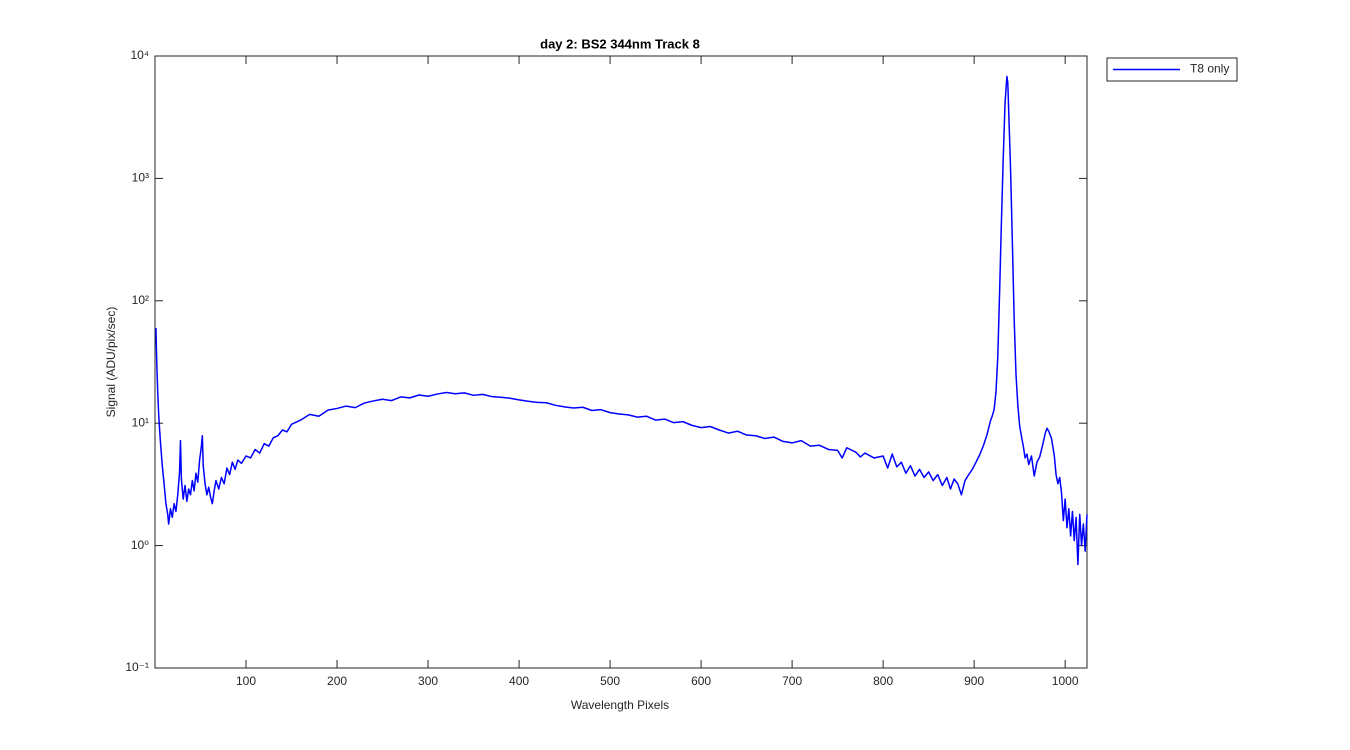 Image resolution: width=1350 pixels, height=750 pixels. What do you see at coordinates (140, 422) in the screenshot?
I see `y-tick-label: 10¹` at bounding box center [140, 422].